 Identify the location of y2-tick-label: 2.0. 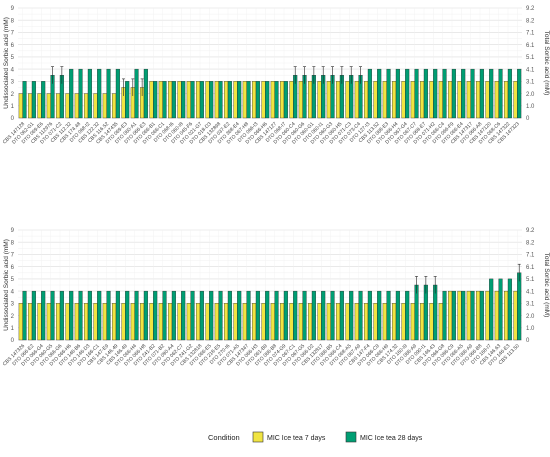
(530, 317).